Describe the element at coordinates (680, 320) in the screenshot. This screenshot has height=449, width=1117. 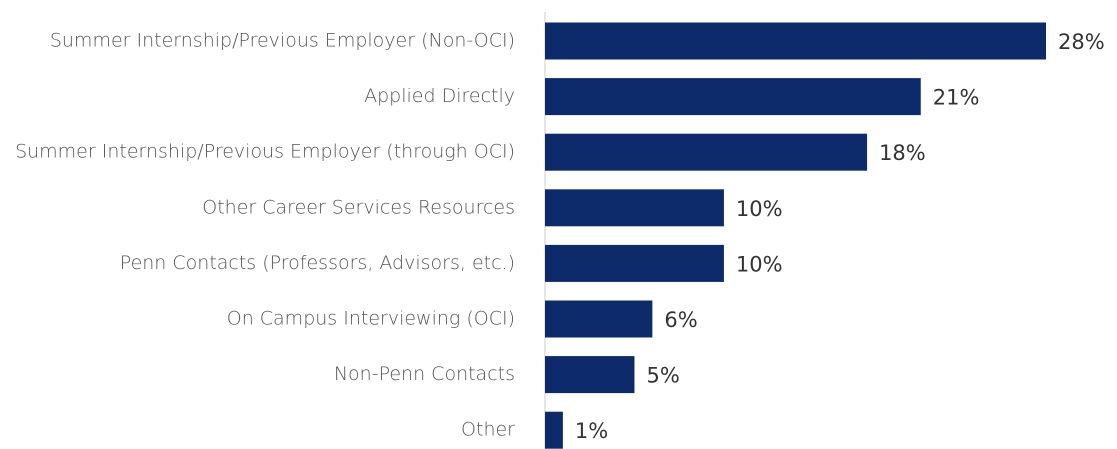
I see `value-label: 6%` at that location.